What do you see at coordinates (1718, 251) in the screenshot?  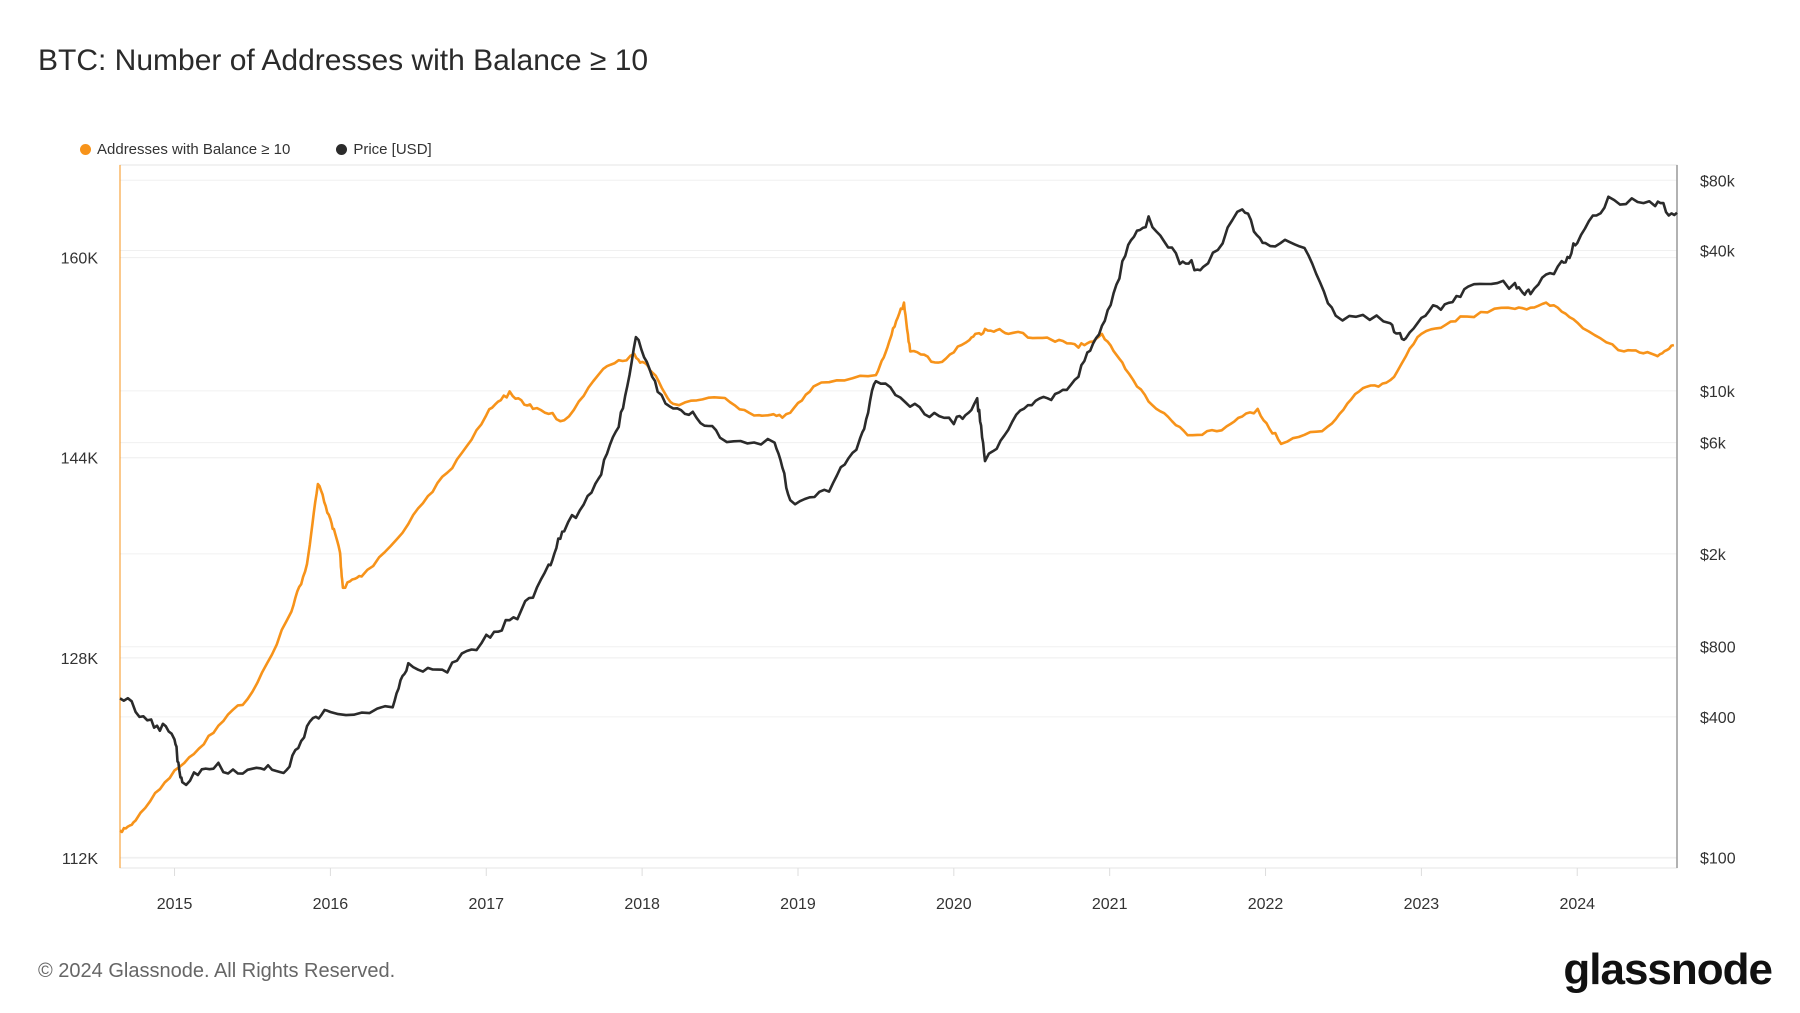 I see `y-right-tick-label: $40k` at bounding box center [1718, 251].